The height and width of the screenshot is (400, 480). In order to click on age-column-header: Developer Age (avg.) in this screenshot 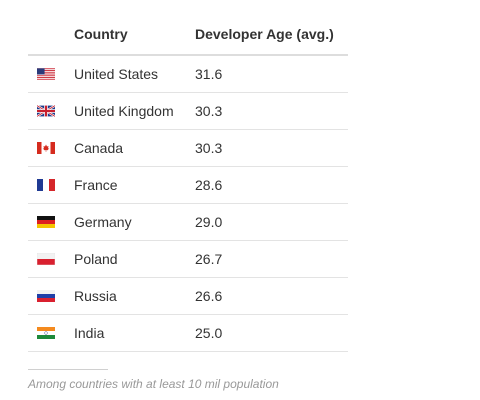, I will do `click(264, 34)`.